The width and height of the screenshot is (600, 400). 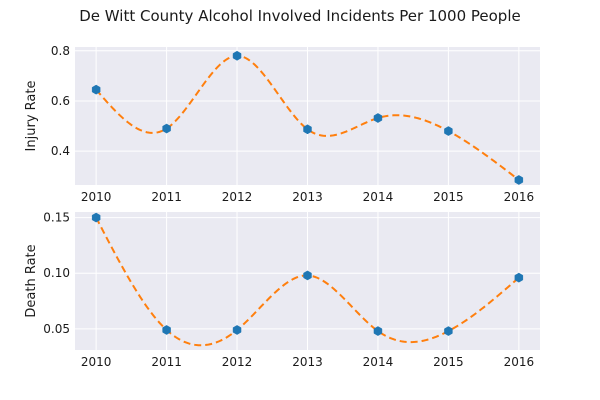 What do you see at coordinates (56, 273) in the screenshot?
I see `y-tick-label: 0.10` at bounding box center [56, 273].